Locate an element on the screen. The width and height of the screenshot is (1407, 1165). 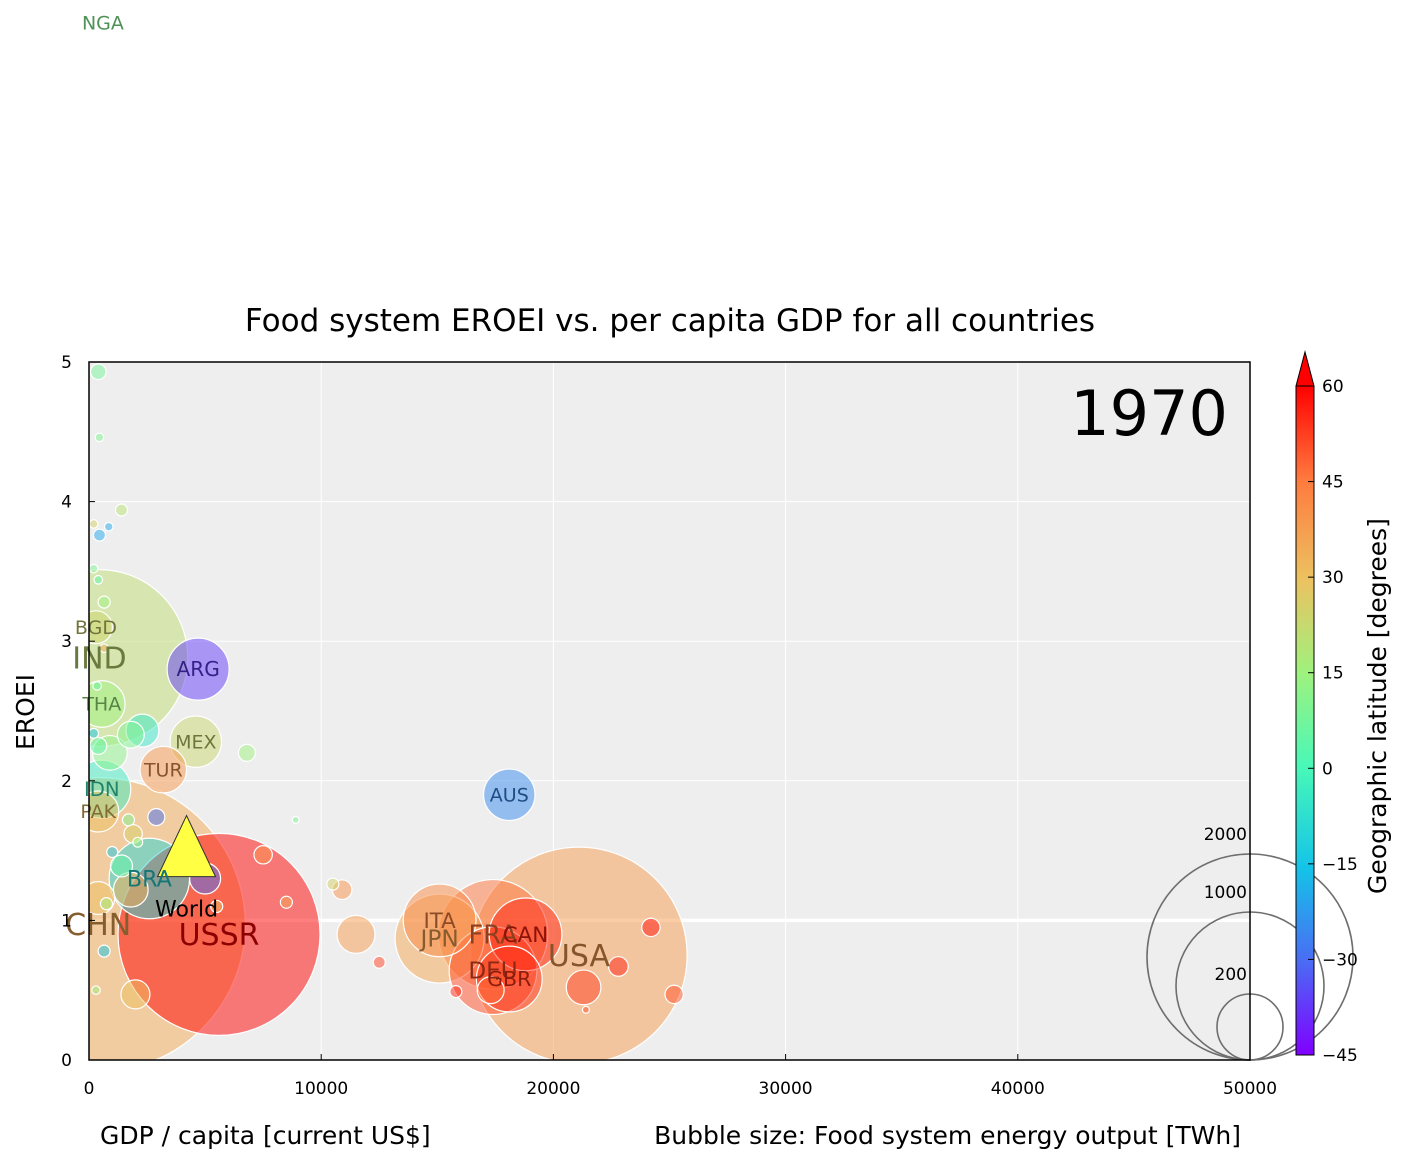
bubble-pak is located at coordinates (104, 811).